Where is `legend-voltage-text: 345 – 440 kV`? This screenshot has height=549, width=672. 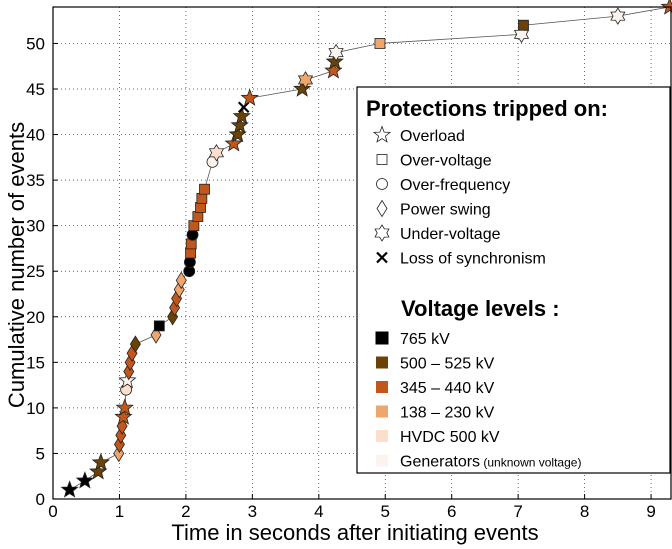 legend-voltage-text: 345 – 440 kV is located at coordinates (447, 388).